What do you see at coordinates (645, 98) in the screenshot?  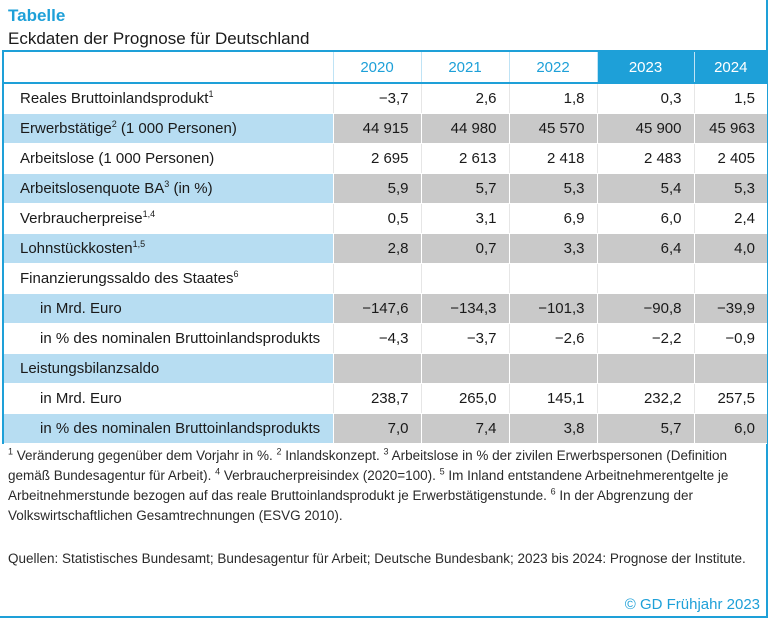 I see `table-cell: 0,3` at bounding box center [645, 98].